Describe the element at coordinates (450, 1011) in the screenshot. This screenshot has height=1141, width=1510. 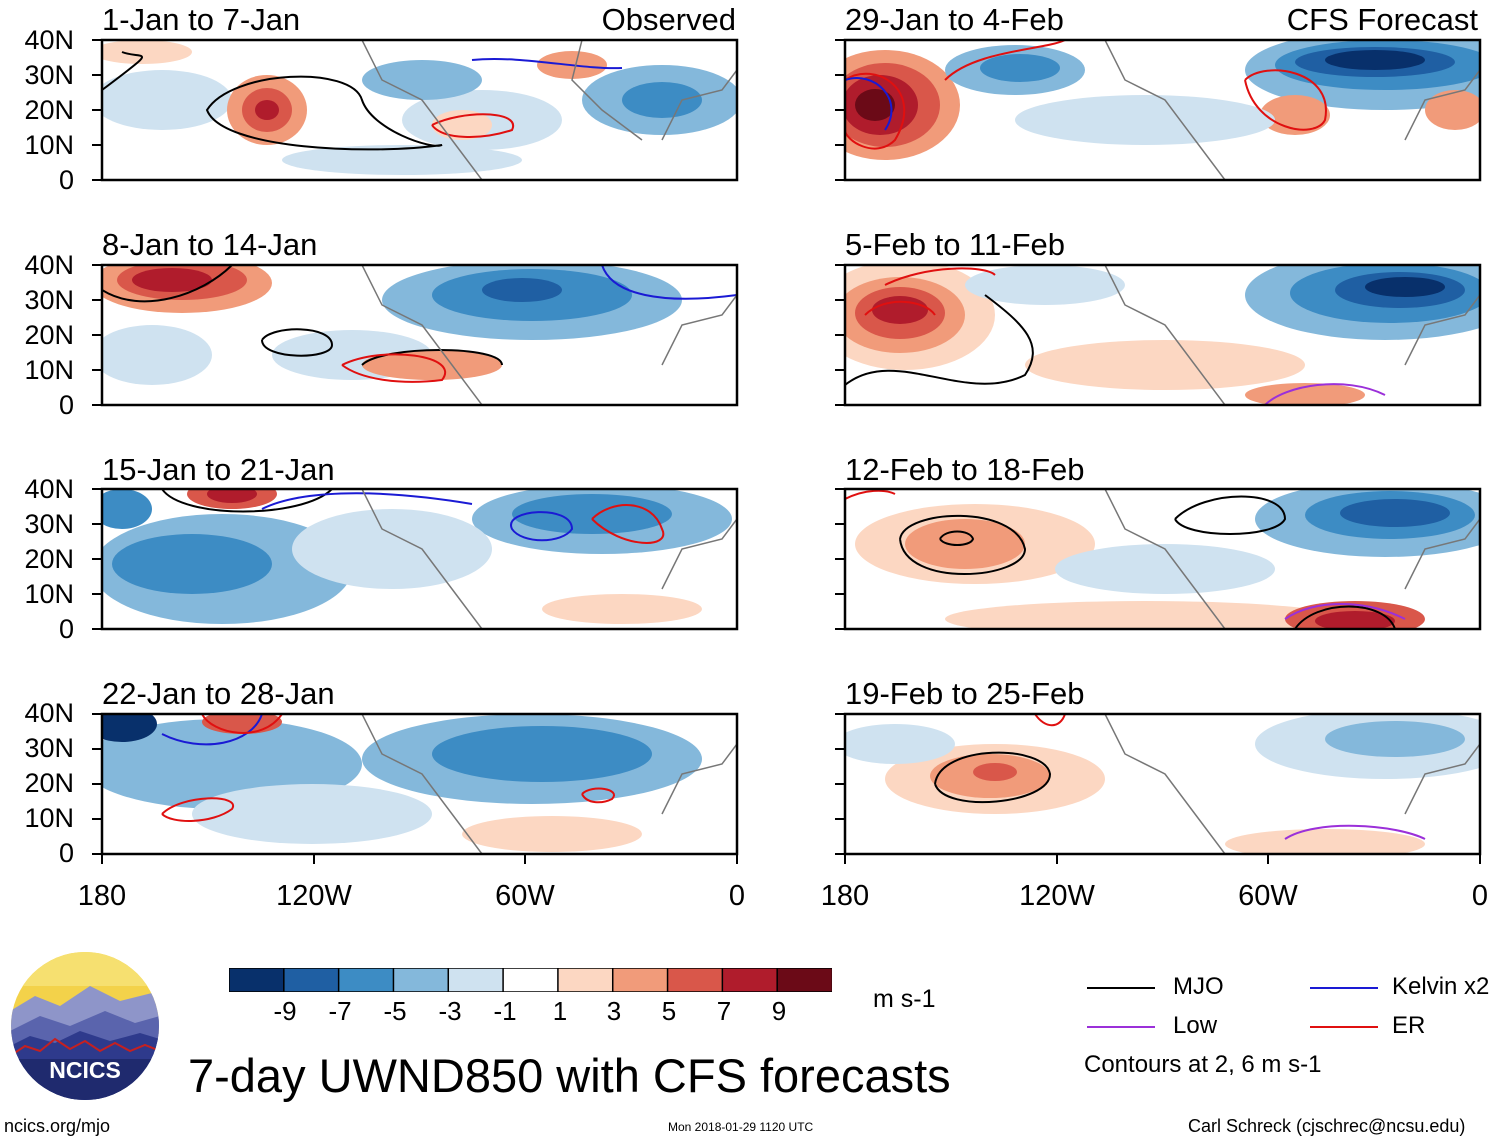
I see `colorbar-label: -3` at that location.